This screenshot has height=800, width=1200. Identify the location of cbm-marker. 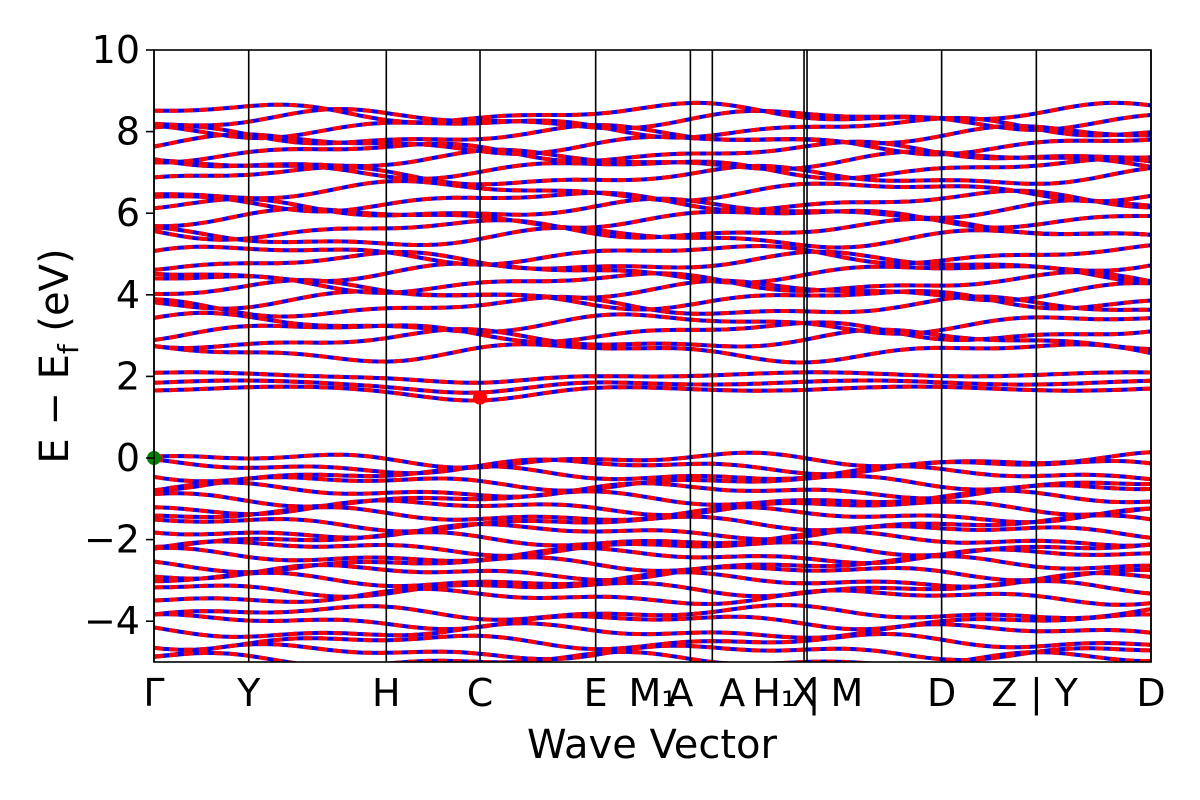
(480, 397).